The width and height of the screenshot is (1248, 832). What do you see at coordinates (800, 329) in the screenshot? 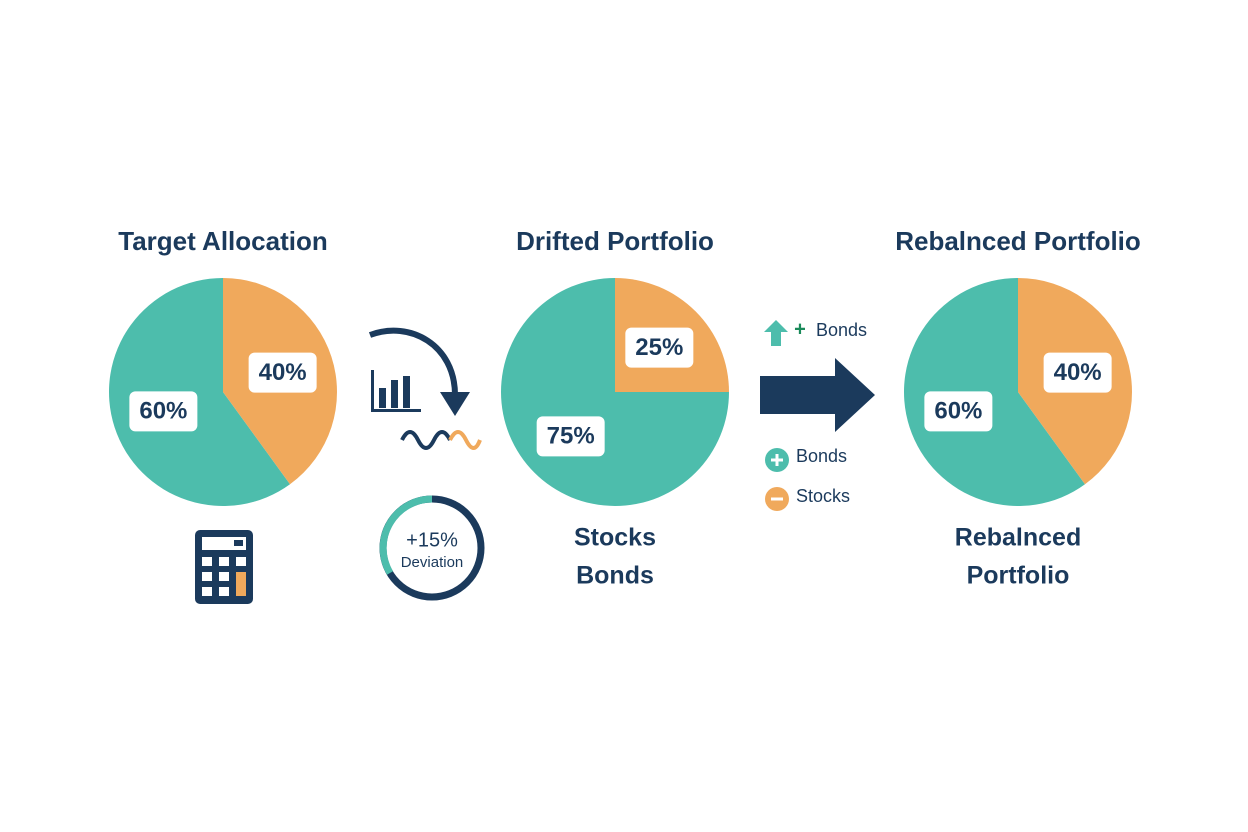
I see `plus-icon: +` at bounding box center [800, 329].